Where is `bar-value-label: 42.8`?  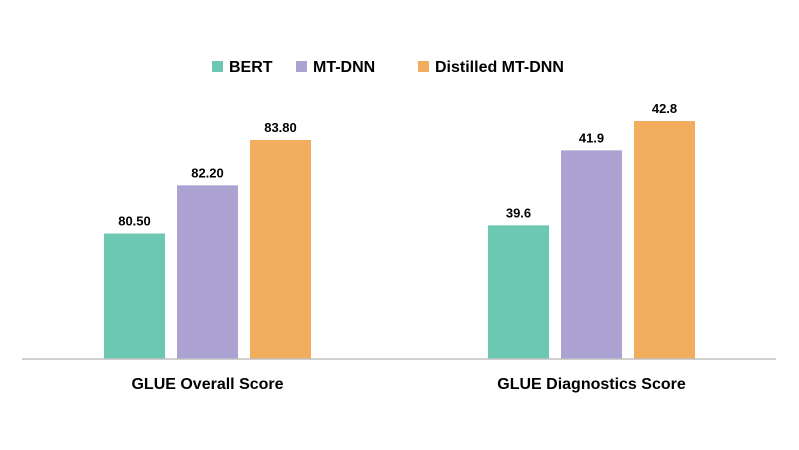 bar-value-label: 42.8 is located at coordinates (664, 108).